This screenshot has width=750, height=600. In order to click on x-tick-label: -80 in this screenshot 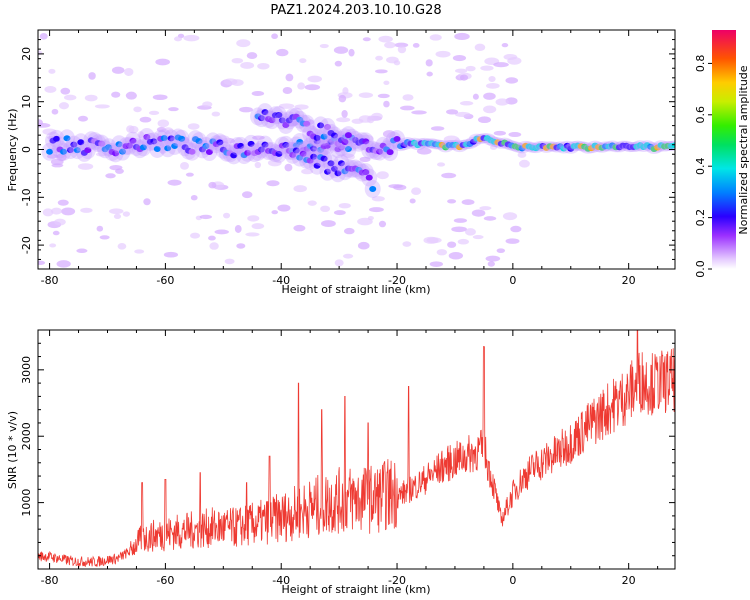, I will do `click(50, 580)`.